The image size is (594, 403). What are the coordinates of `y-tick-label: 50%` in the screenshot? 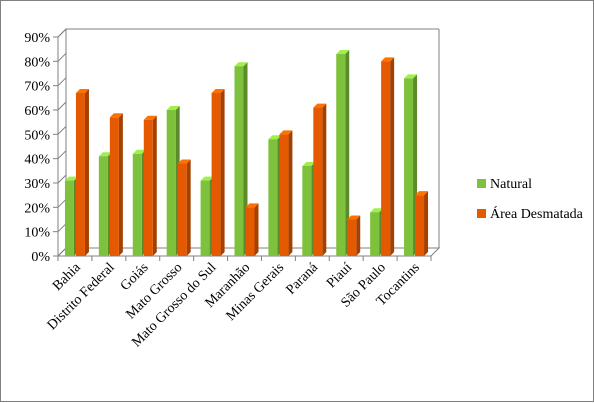 It's located at (37, 135).